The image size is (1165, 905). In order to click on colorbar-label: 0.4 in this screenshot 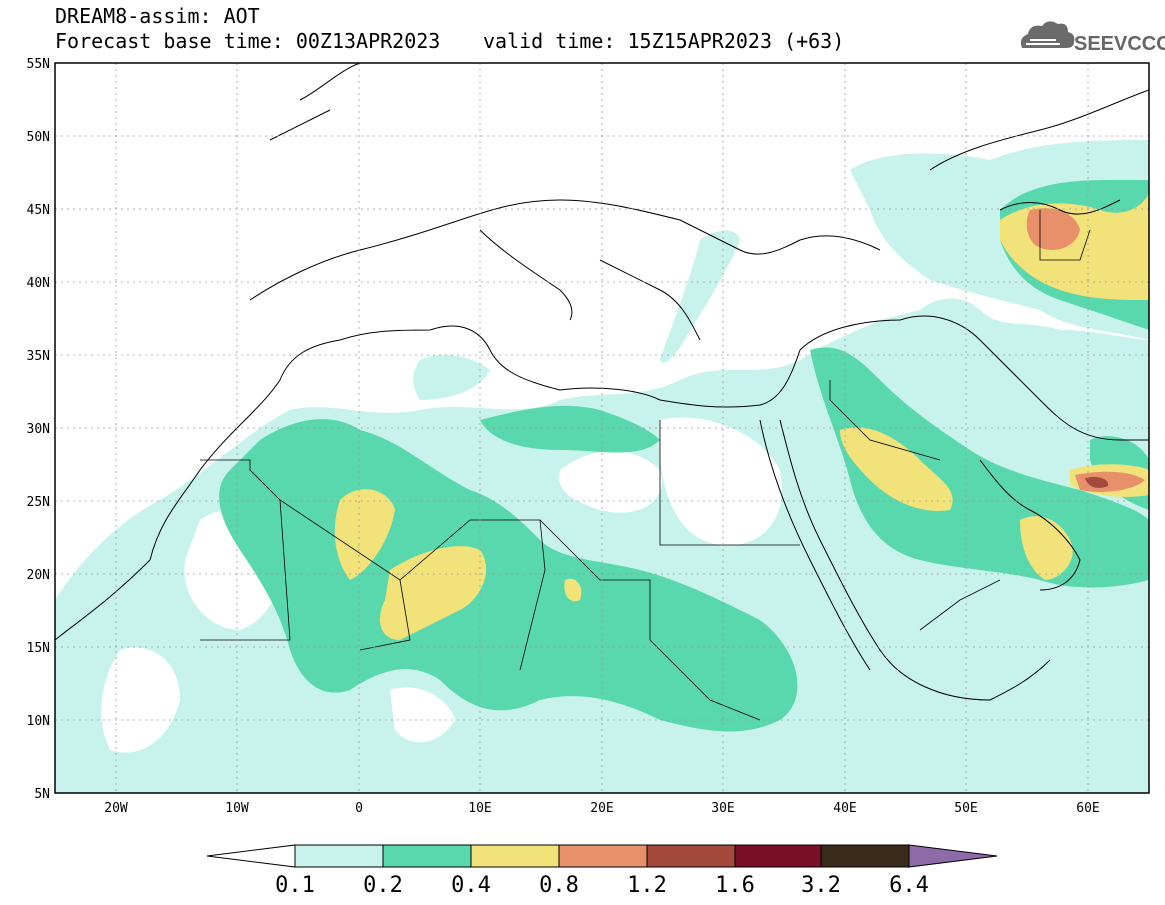, I will do `click(471, 885)`.